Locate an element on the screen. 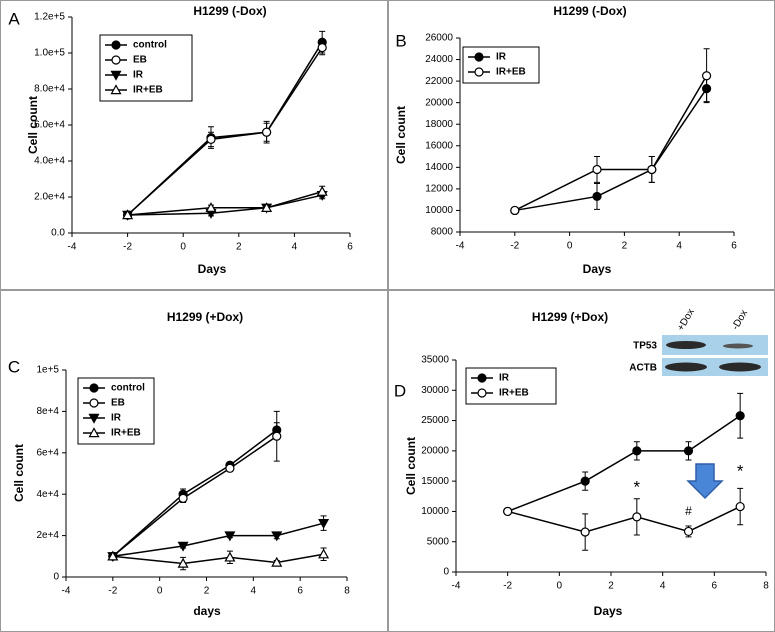 Image resolution: width=775 pixels, height=632 pixels. y-tick-label: 2e+4 is located at coordinates (47, 535).